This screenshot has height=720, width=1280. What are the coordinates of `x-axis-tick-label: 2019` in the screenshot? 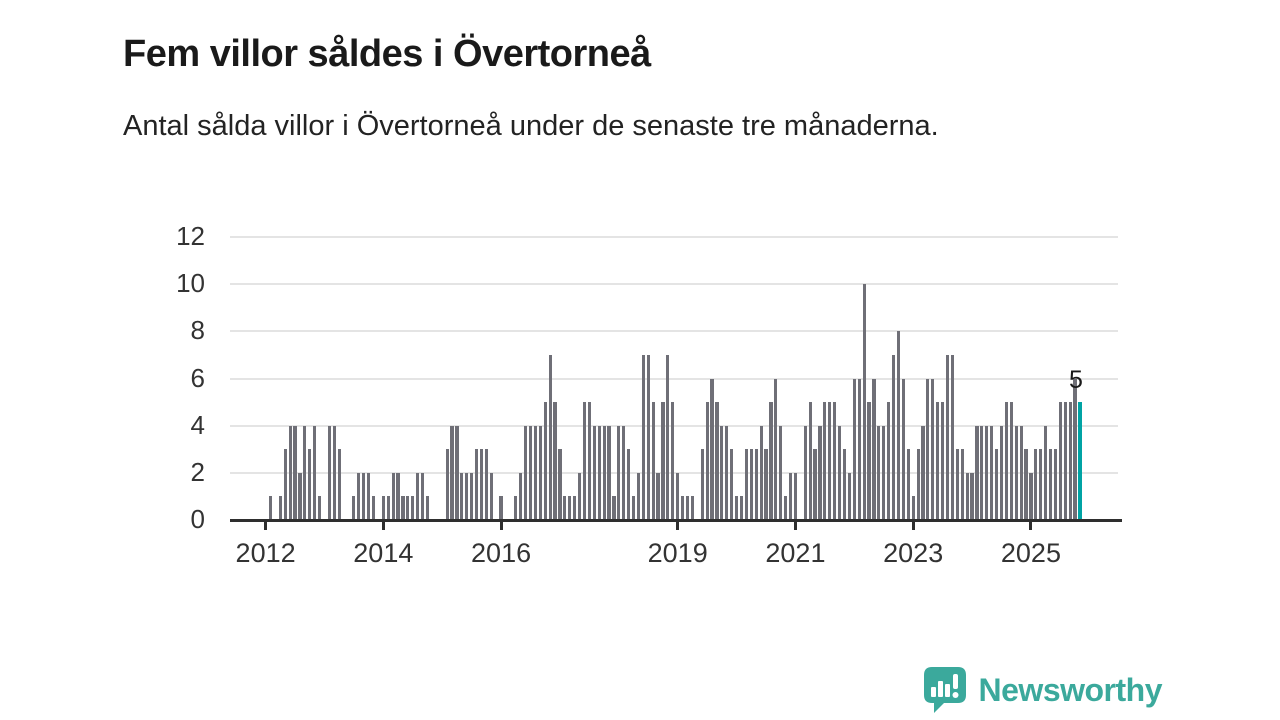 It's located at (677, 553).